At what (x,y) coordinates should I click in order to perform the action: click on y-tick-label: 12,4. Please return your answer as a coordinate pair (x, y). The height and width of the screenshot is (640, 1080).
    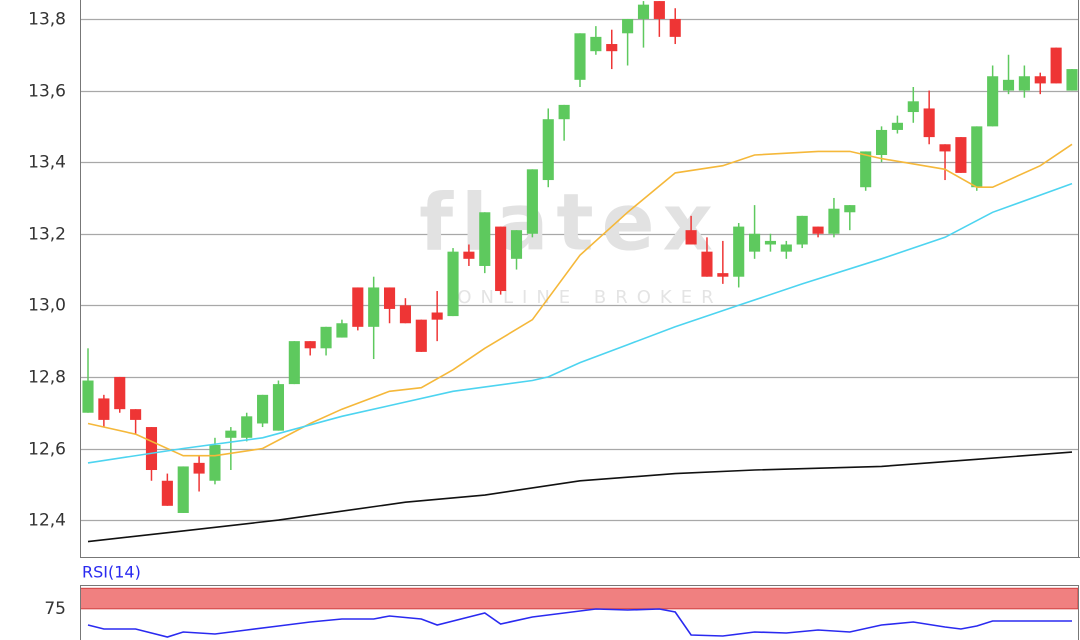
    Looking at the image, I should click on (47, 521).